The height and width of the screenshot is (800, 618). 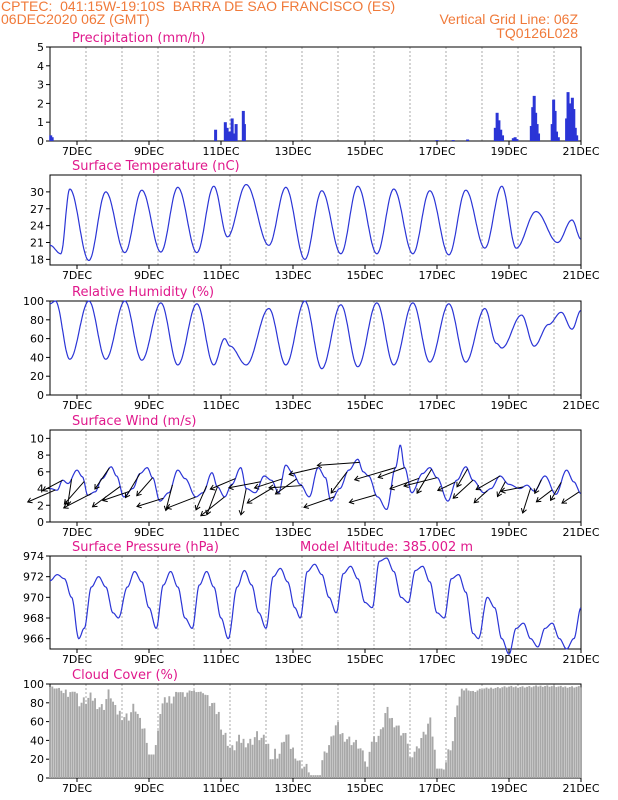 I want to click on rh-line, so click(x=315, y=335).